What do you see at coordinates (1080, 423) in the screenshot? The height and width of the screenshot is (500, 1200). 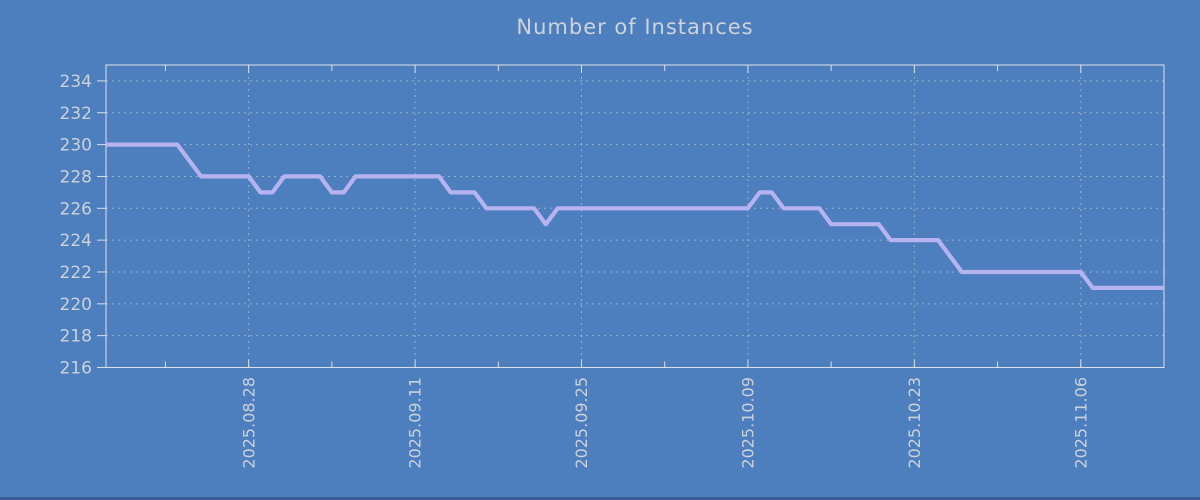 I see `x-tick-label: 2025.11.06` at bounding box center [1080, 423].